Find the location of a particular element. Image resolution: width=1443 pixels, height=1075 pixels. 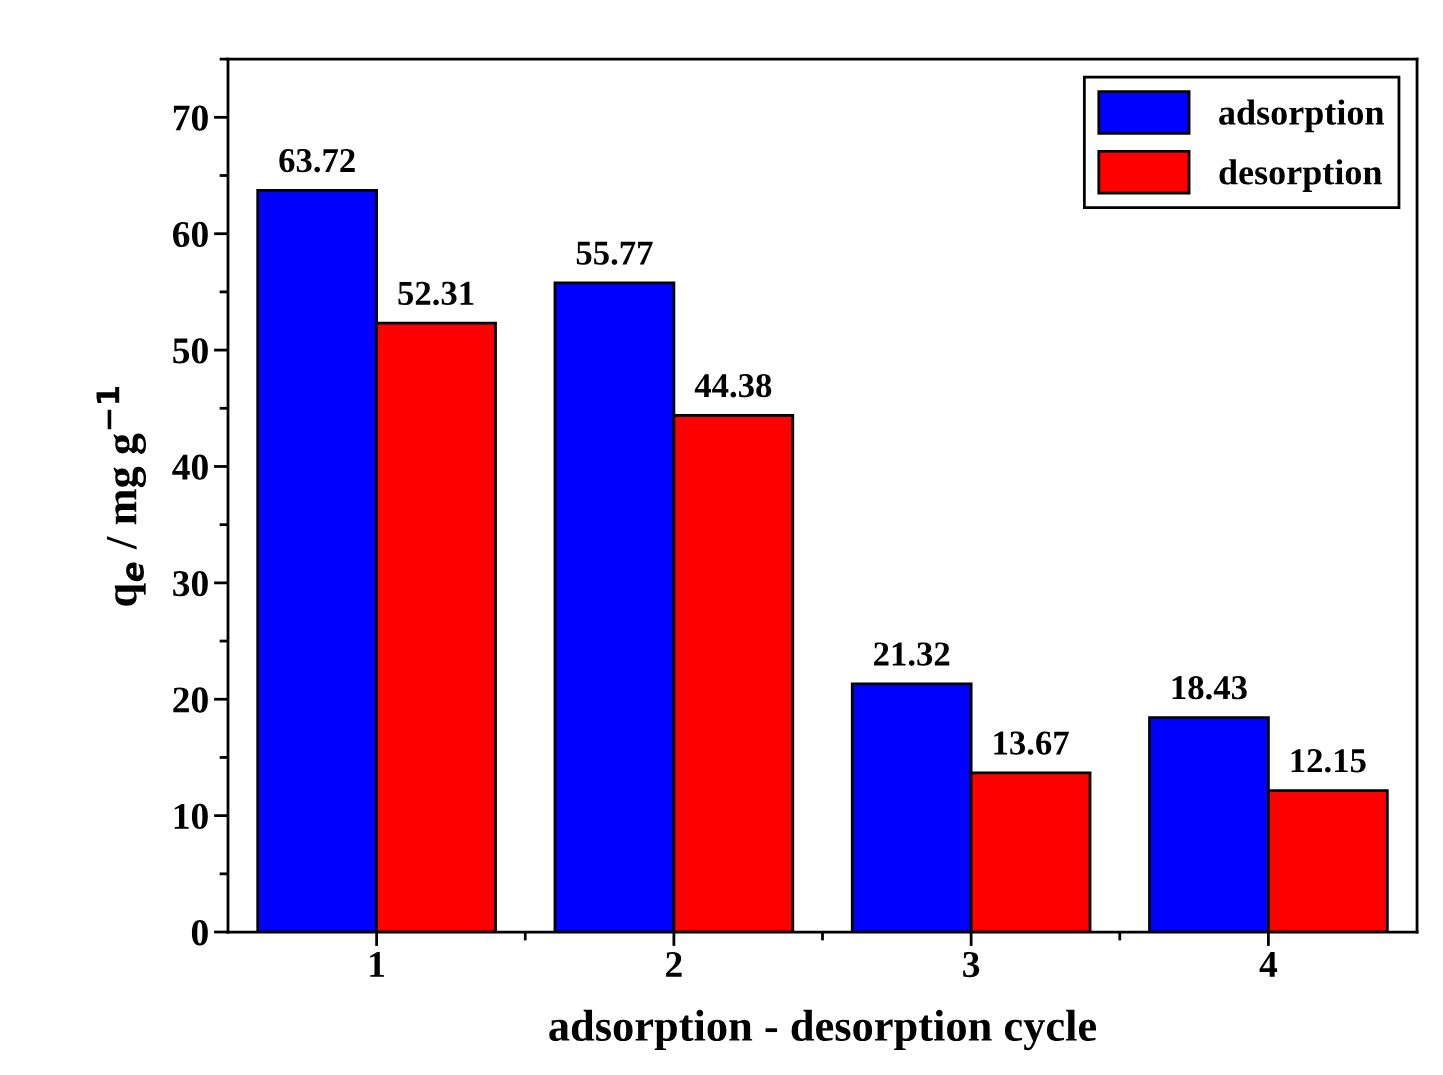

data-label: 63.72 is located at coordinates (317, 160).